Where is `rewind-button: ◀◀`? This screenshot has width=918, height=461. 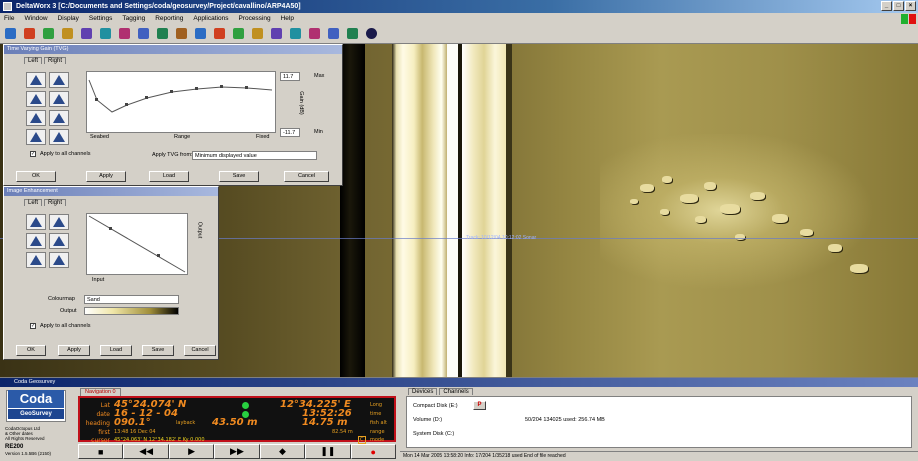
rewind-button: ◀◀ is located at coordinates (146, 451).